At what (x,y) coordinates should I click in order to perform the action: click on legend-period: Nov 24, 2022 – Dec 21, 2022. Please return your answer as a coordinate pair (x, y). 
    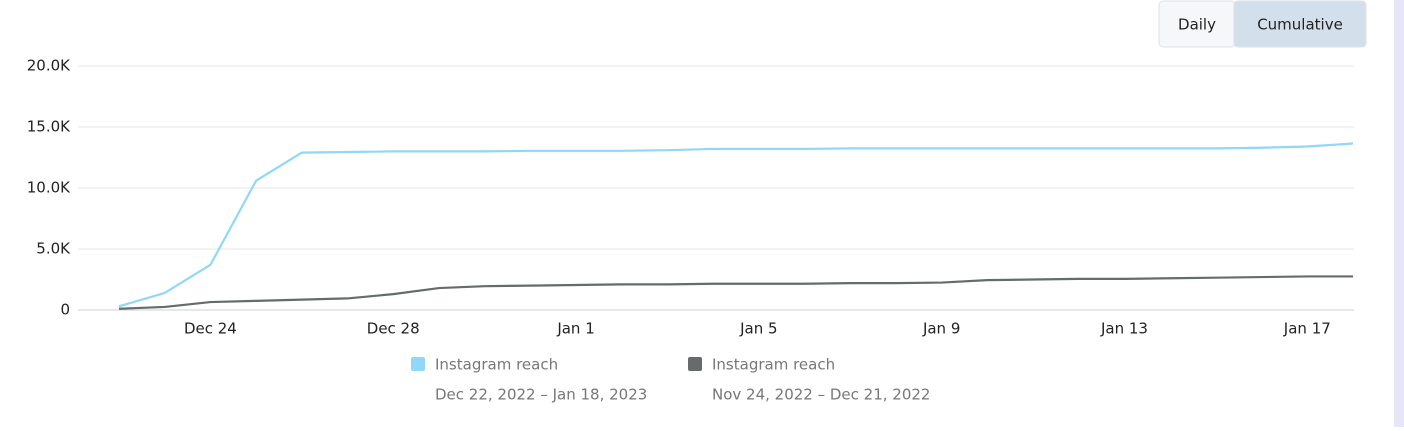
    Looking at the image, I should click on (821, 395).